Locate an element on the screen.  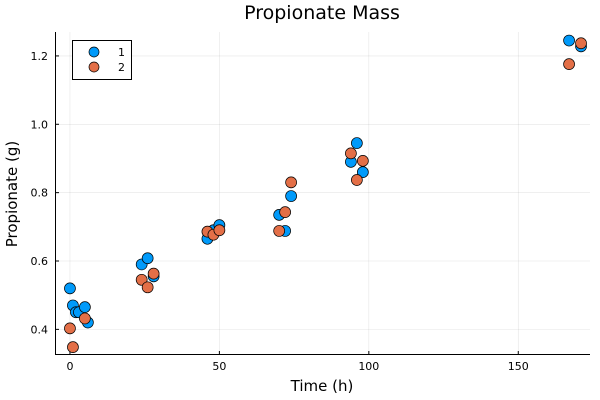
x-tick-label: 50 is located at coordinates (219, 366).